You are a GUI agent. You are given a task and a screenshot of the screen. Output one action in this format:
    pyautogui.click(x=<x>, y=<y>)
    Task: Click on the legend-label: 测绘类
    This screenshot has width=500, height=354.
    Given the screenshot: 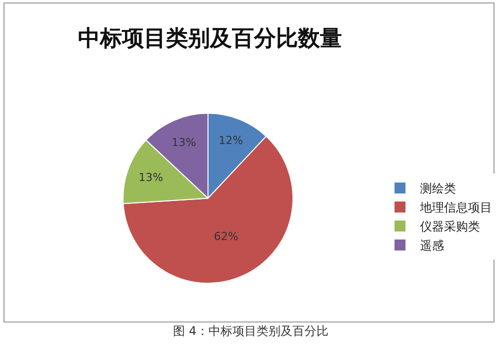 What is the action you would take?
    pyautogui.click(x=438, y=189)
    